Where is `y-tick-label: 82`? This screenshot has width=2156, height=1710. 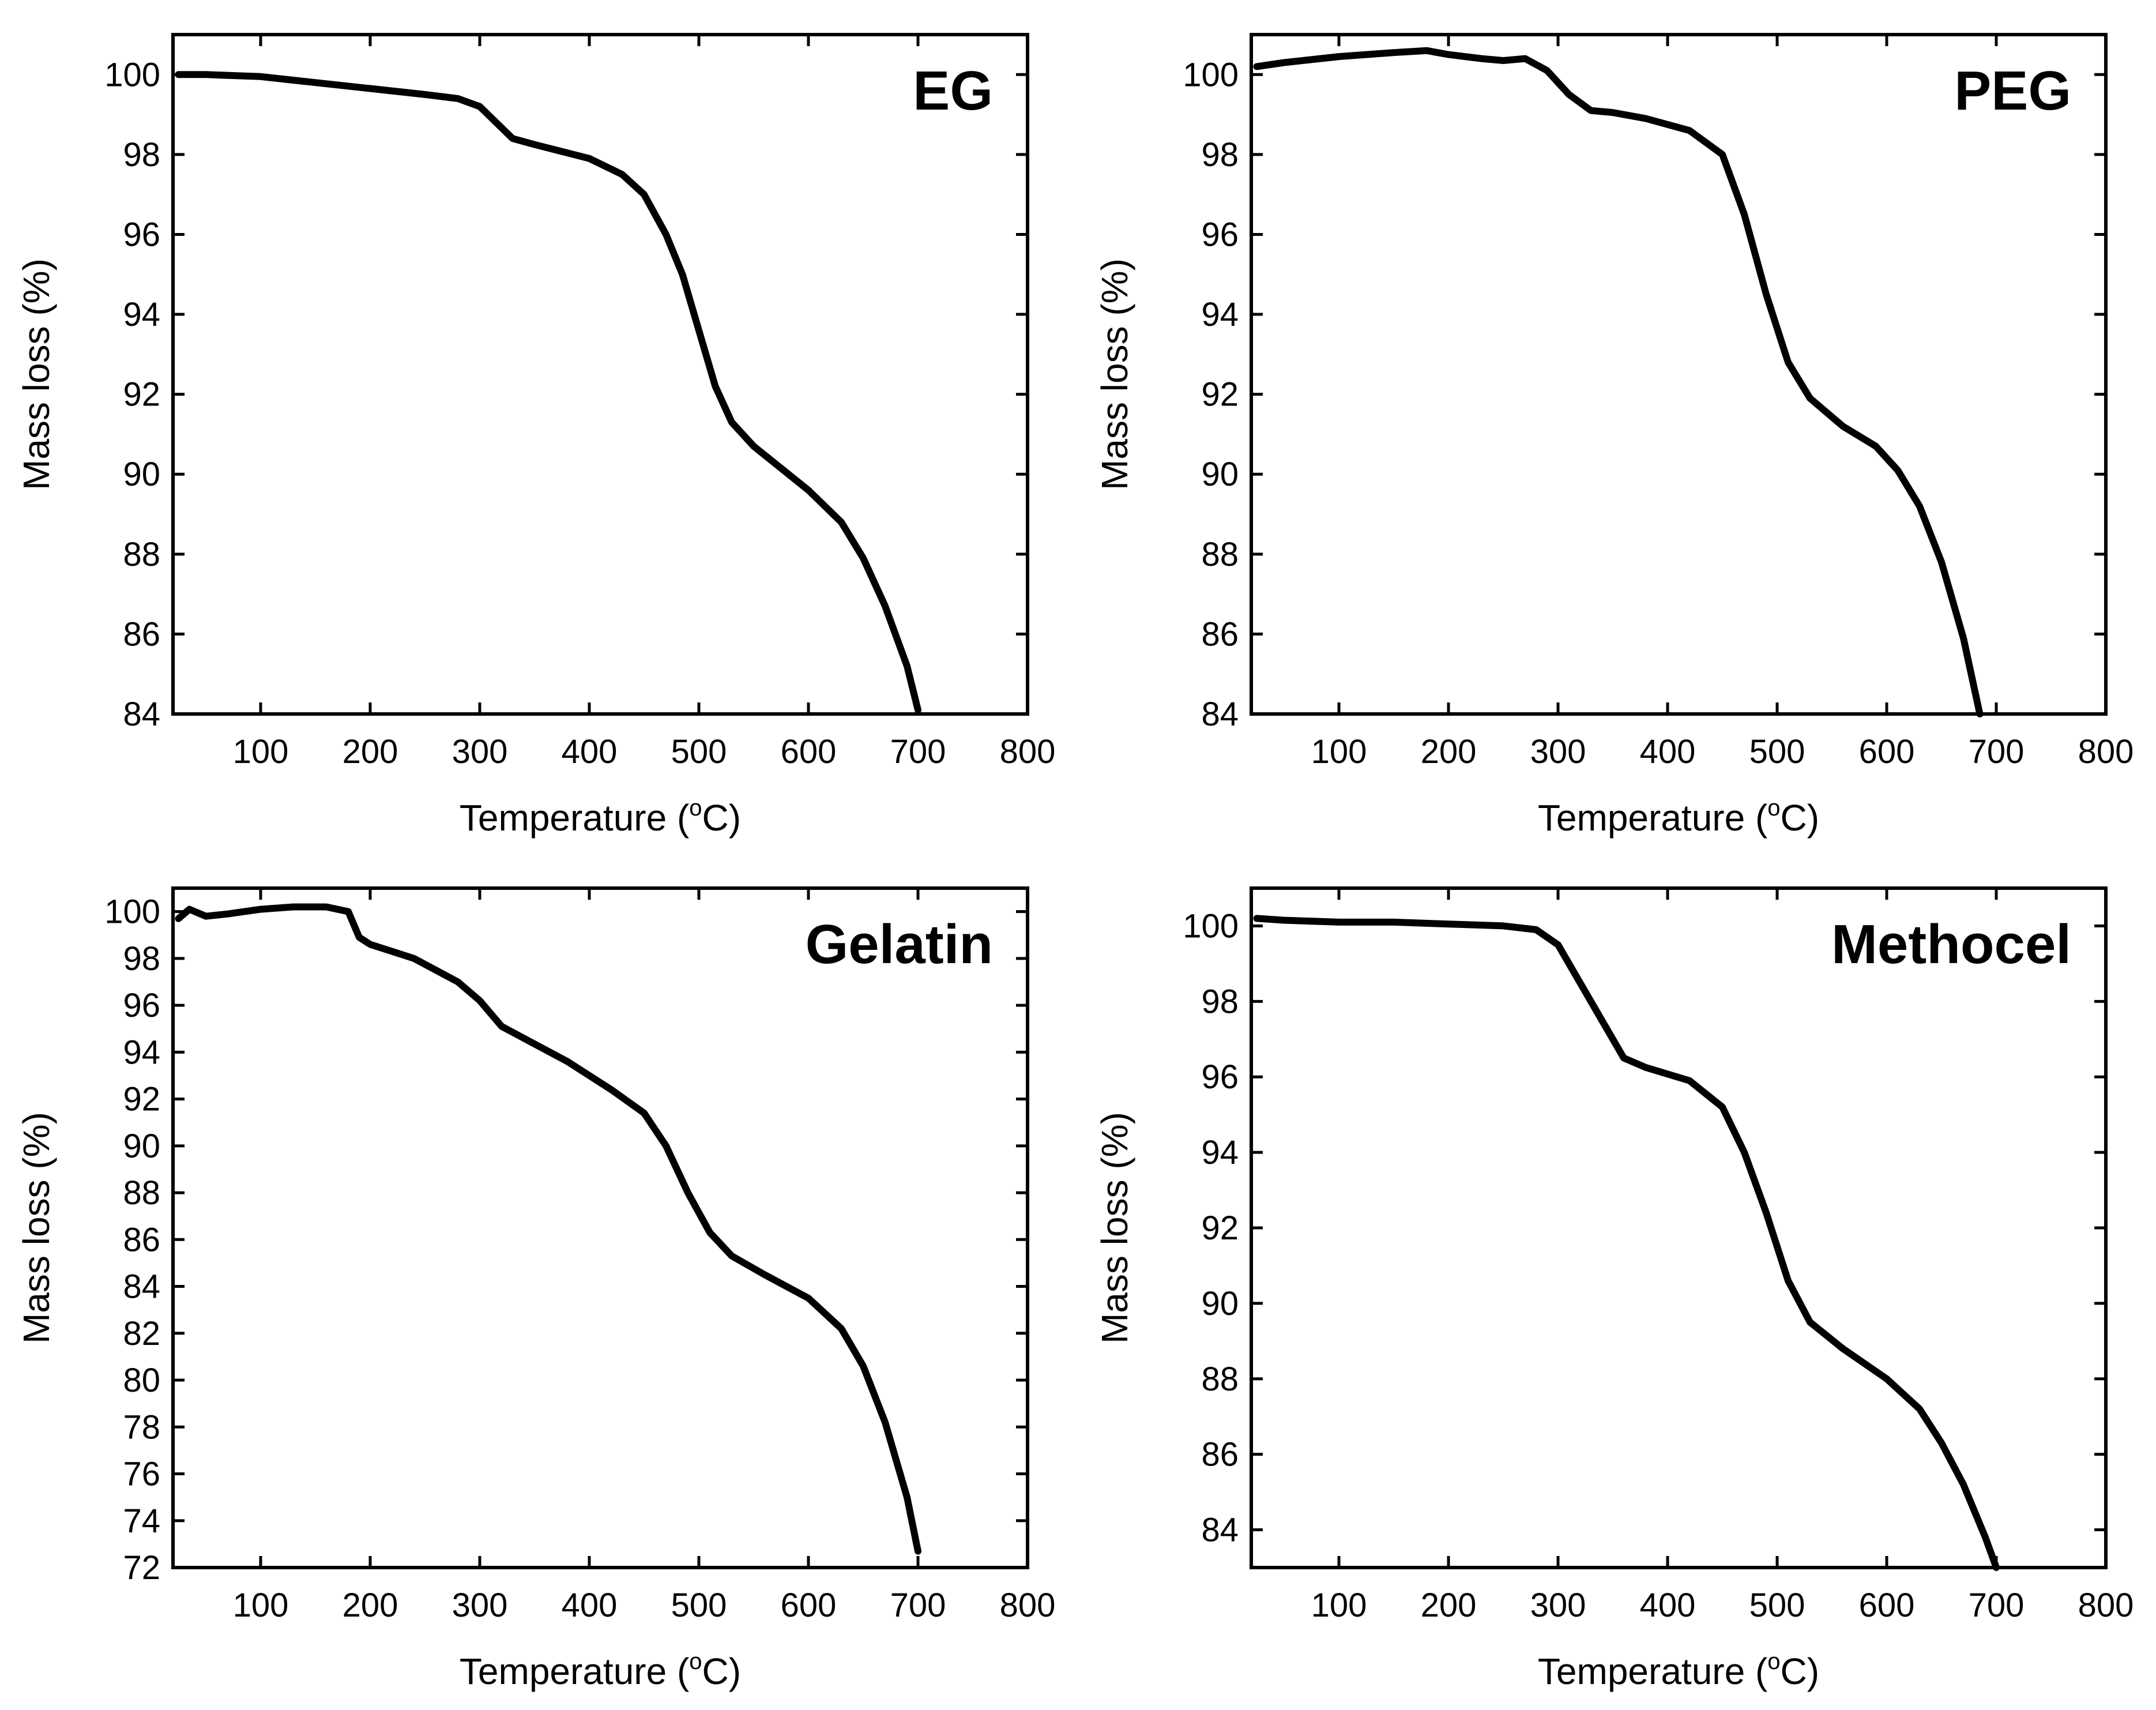
y-tick-label: 82 is located at coordinates (141, 1333).